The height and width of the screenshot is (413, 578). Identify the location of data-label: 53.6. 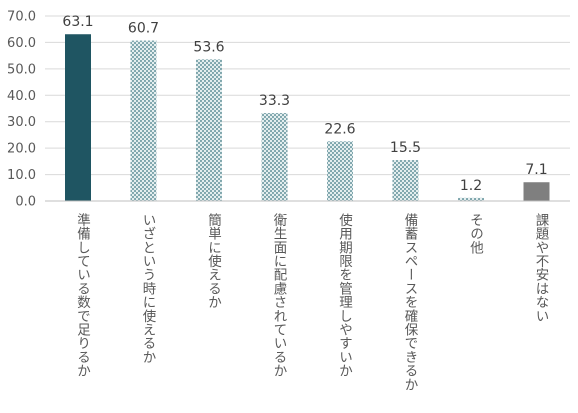
(208, 47).